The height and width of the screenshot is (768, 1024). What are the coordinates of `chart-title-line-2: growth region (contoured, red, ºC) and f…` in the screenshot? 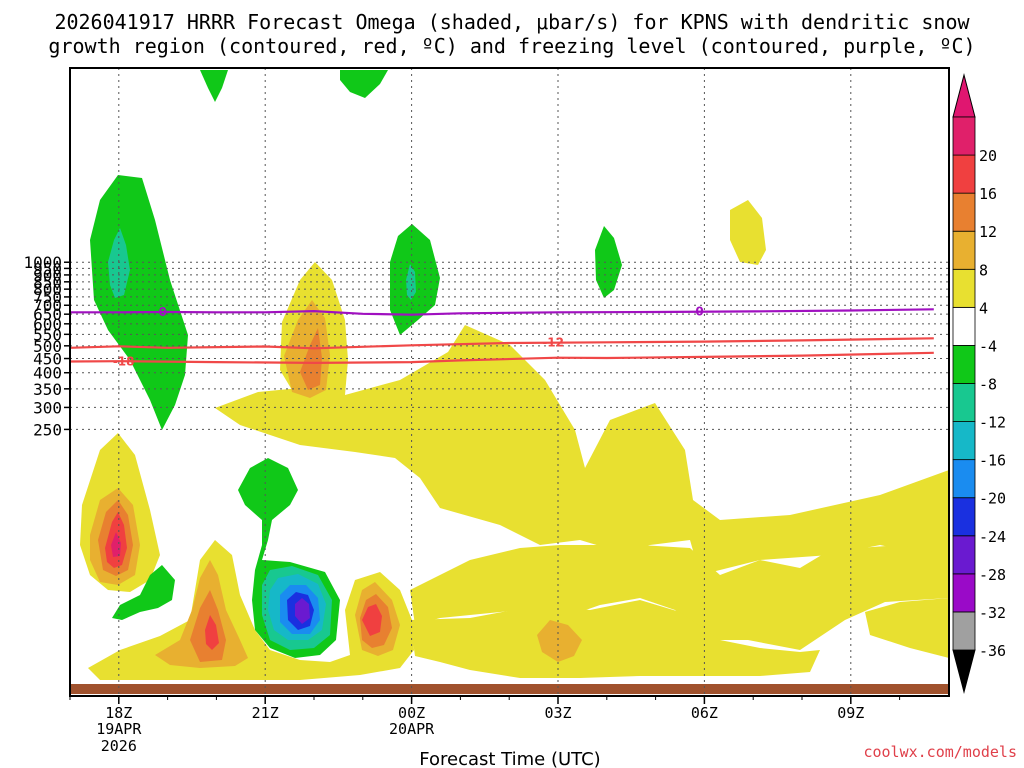 It's located at (511, 46).